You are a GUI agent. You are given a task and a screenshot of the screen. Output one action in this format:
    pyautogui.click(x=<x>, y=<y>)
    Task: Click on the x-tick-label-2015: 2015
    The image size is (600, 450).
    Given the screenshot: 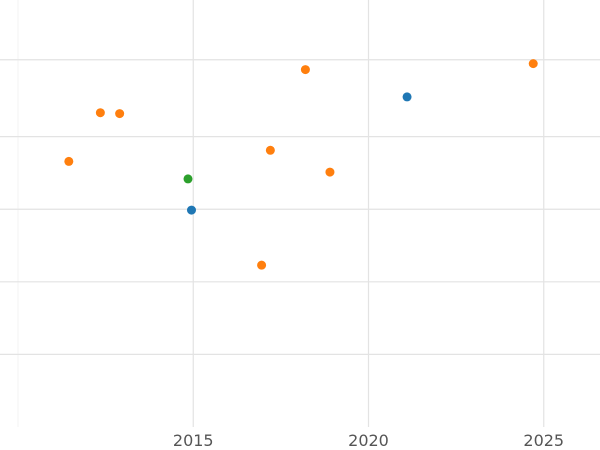 What is the action you would take?
    pyautogui.click(x=193, y=440)
    